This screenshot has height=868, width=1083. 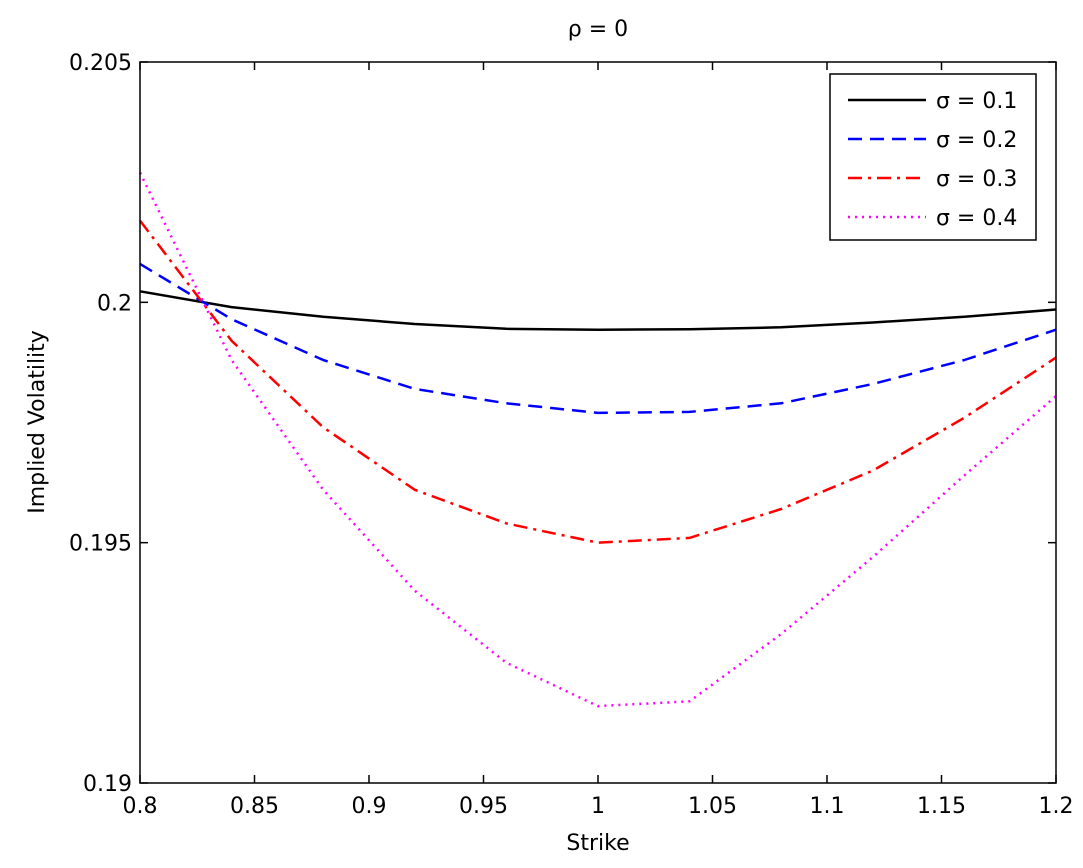 What do you see at coordinates (100, 63) in the screenshot?
I see `y-tick-label: 0.205` at bounding box center [100, 63].